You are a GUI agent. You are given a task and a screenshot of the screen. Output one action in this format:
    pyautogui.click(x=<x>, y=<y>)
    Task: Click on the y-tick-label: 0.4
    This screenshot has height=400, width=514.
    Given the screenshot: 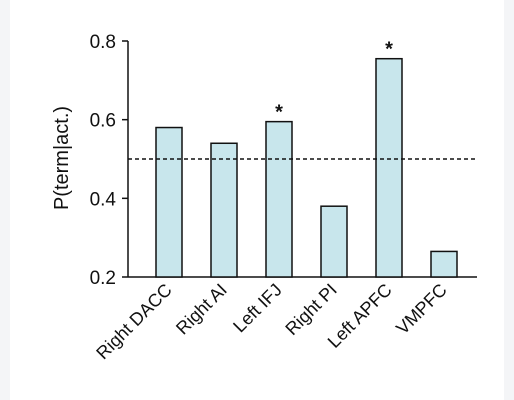 What is the action you would take?
    pyautogui.click(x=103, y=199)
    